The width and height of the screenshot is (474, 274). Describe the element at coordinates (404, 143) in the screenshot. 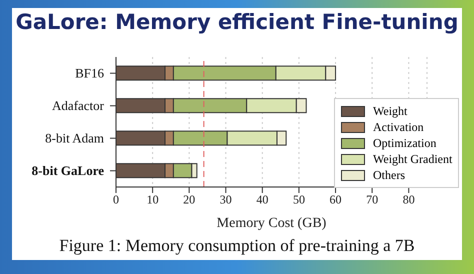

I see `legend-label: Optimization` at that location.